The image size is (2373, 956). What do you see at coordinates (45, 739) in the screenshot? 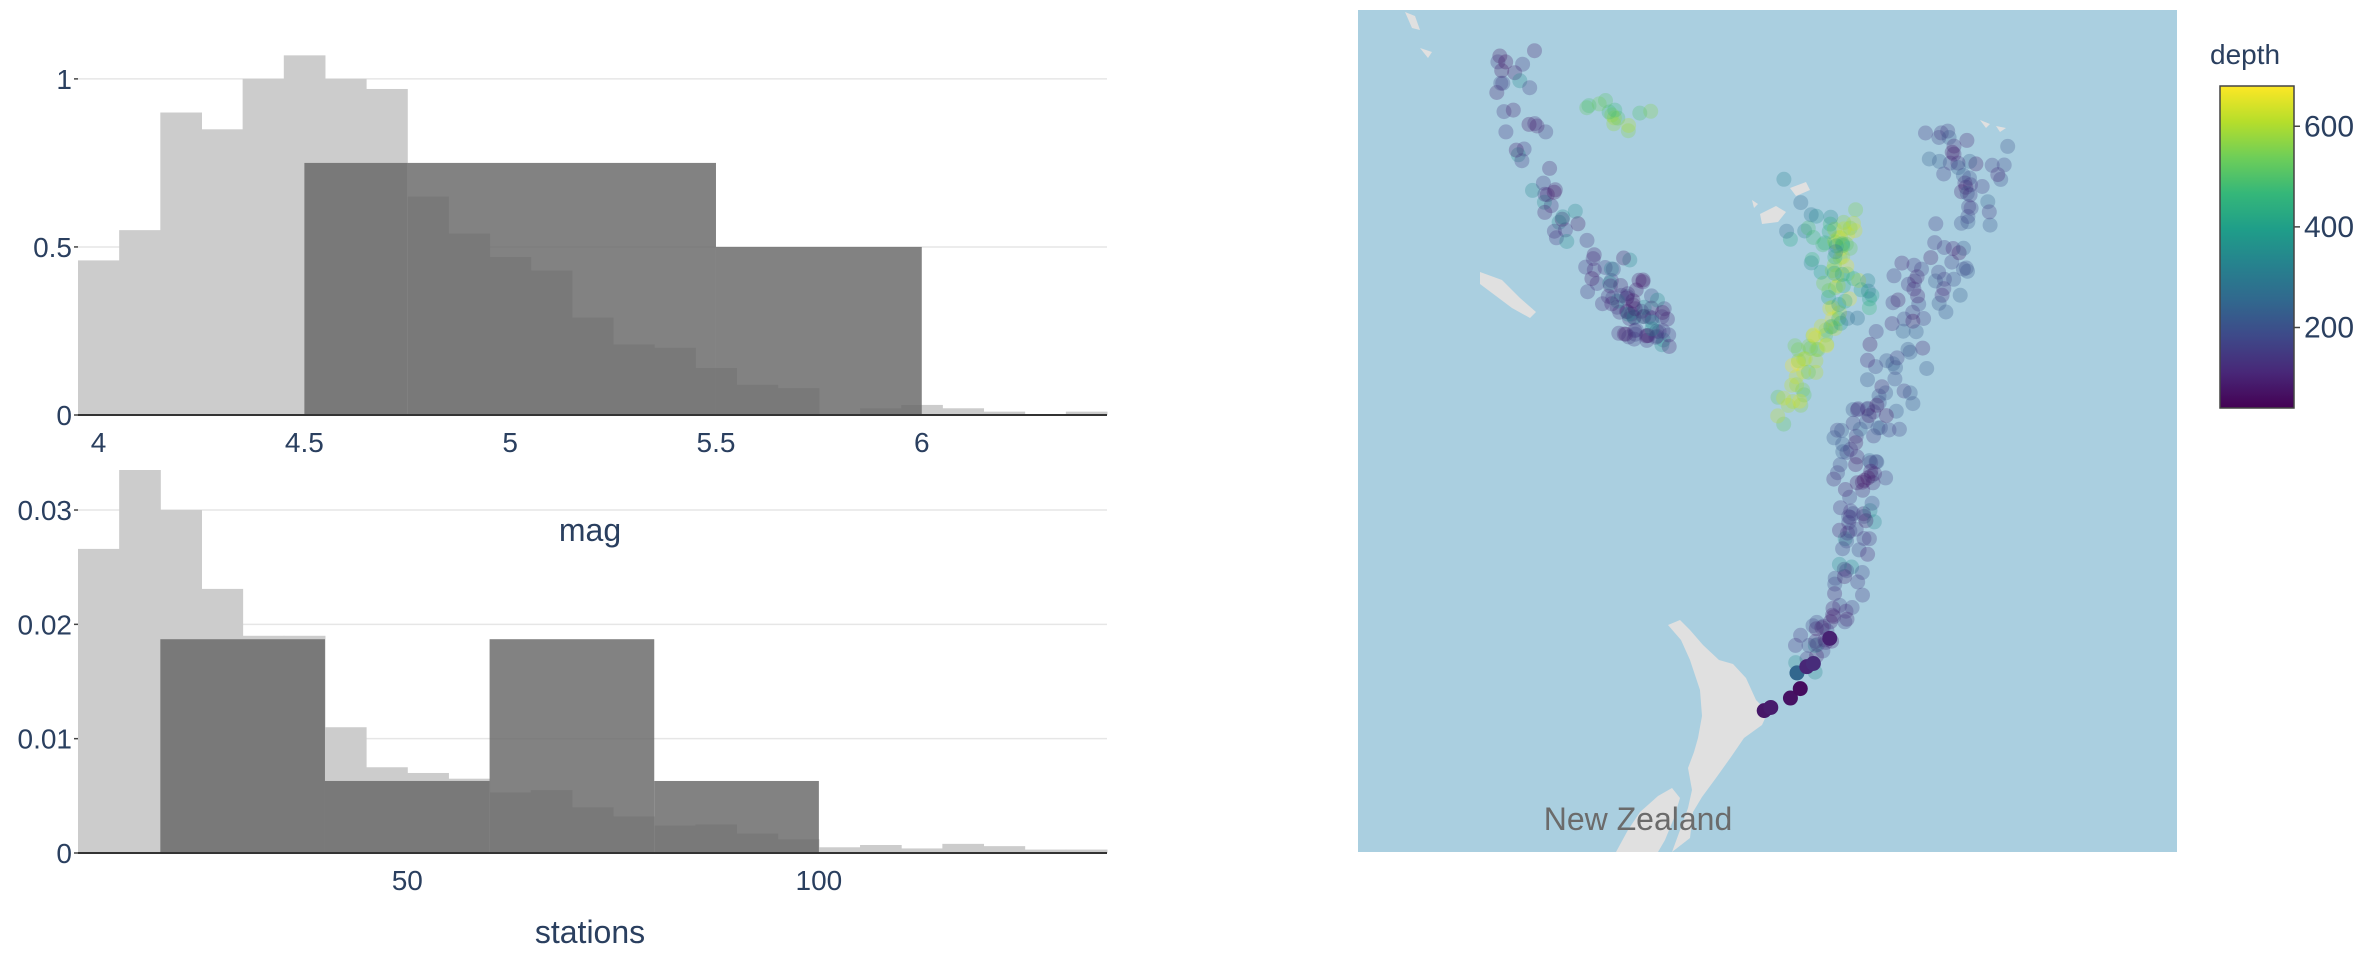
I see `y-tick-label: 0.01` at bounding box center [45, 739].